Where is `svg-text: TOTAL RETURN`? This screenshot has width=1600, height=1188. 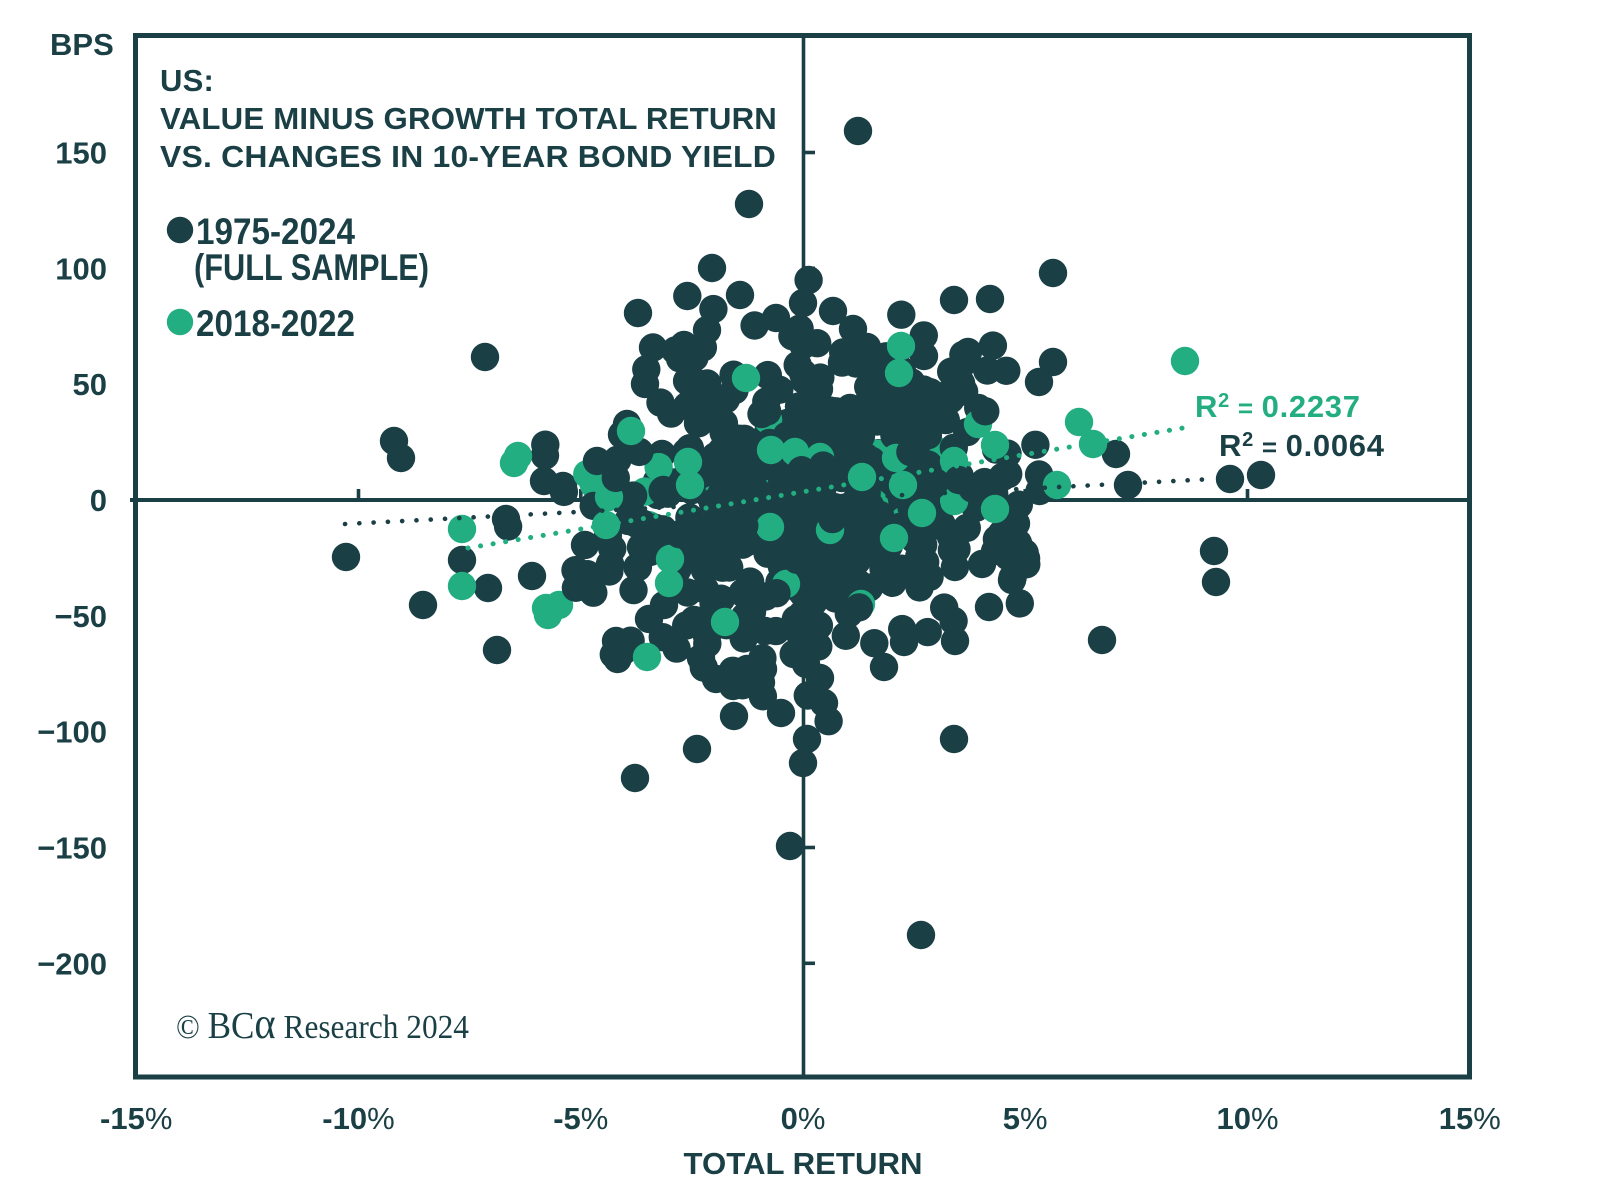 svg-text: TOTAL RETURN is located at coordinates (803, 1163).